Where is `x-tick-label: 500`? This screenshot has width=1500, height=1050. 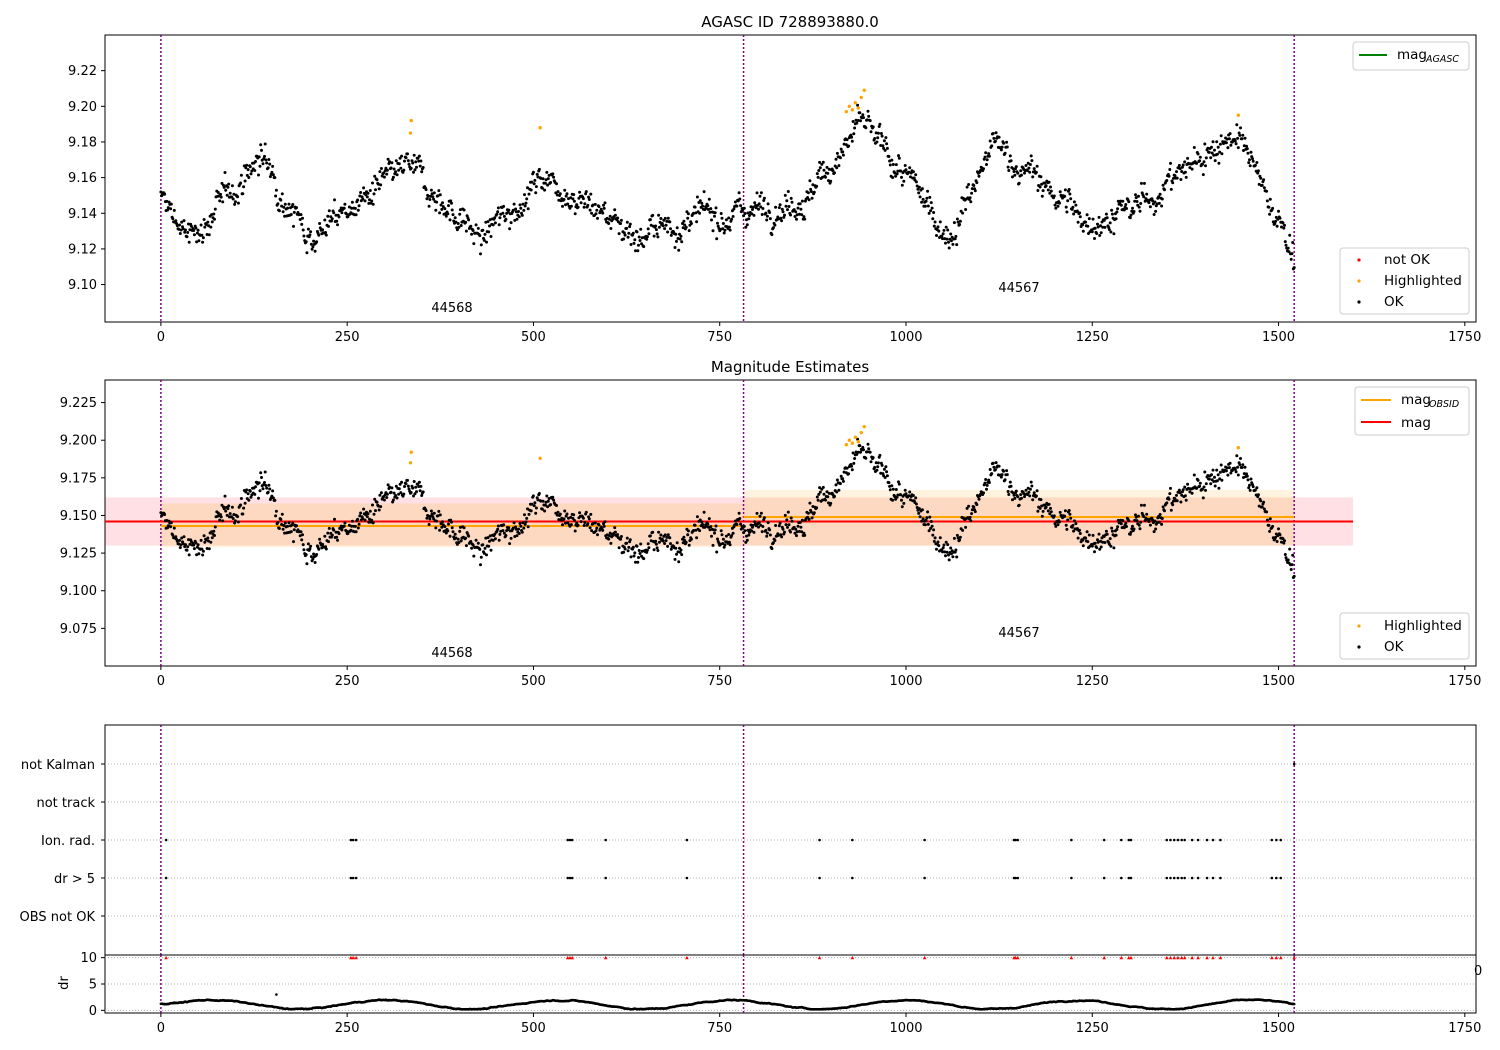 x-tick-label: 500 is located at coordinates (533, 337).